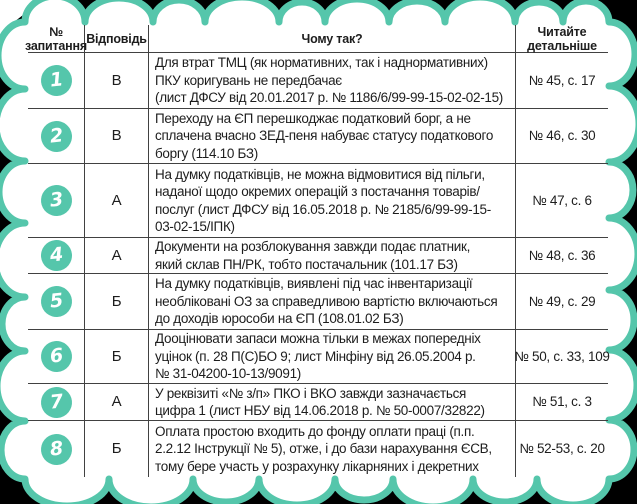  What do you see at coordinates (117, 256) in the screenshot?
I see `table-row-4-answer: А` at bounding box center [117, 256].